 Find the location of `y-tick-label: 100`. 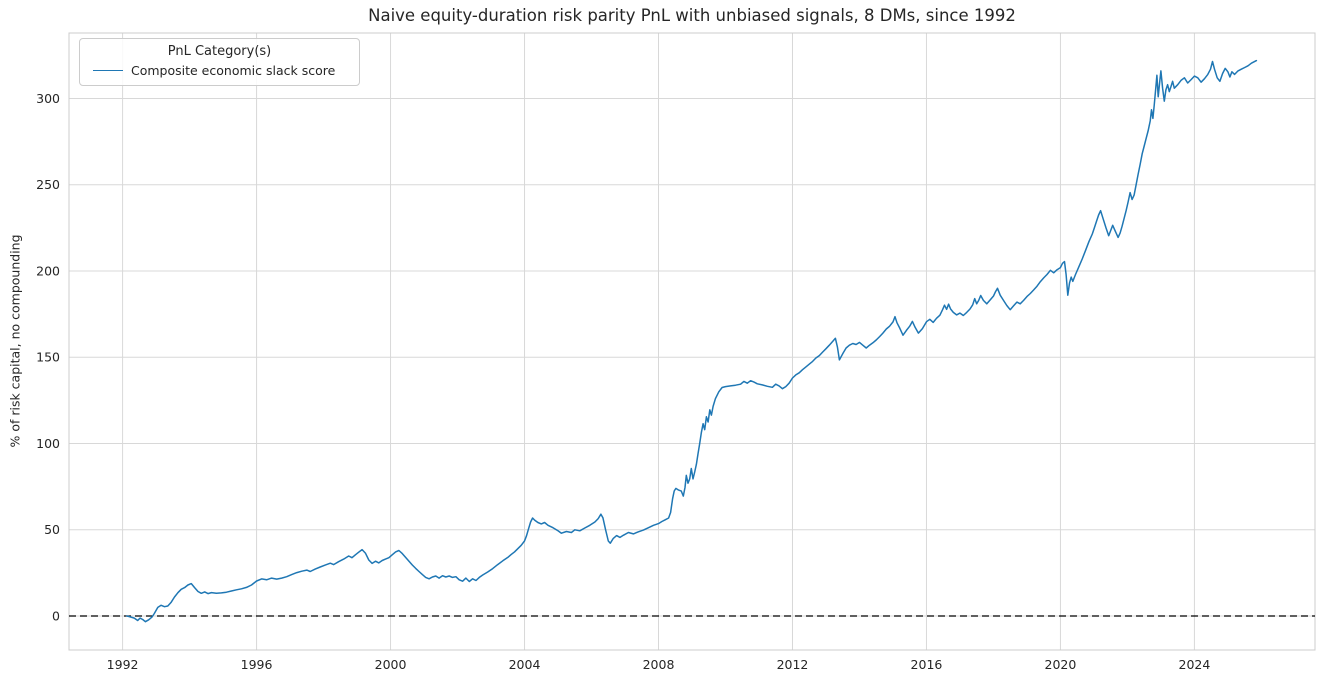

y-tick-label: 100 is located at coordinates (48, 443).